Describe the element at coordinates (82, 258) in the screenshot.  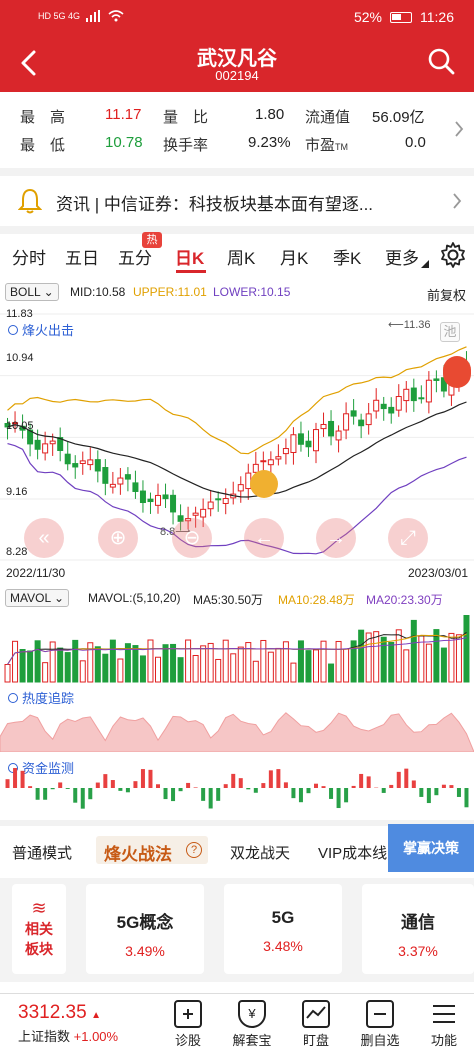
I see `tab-five-day: 五日` at that location.